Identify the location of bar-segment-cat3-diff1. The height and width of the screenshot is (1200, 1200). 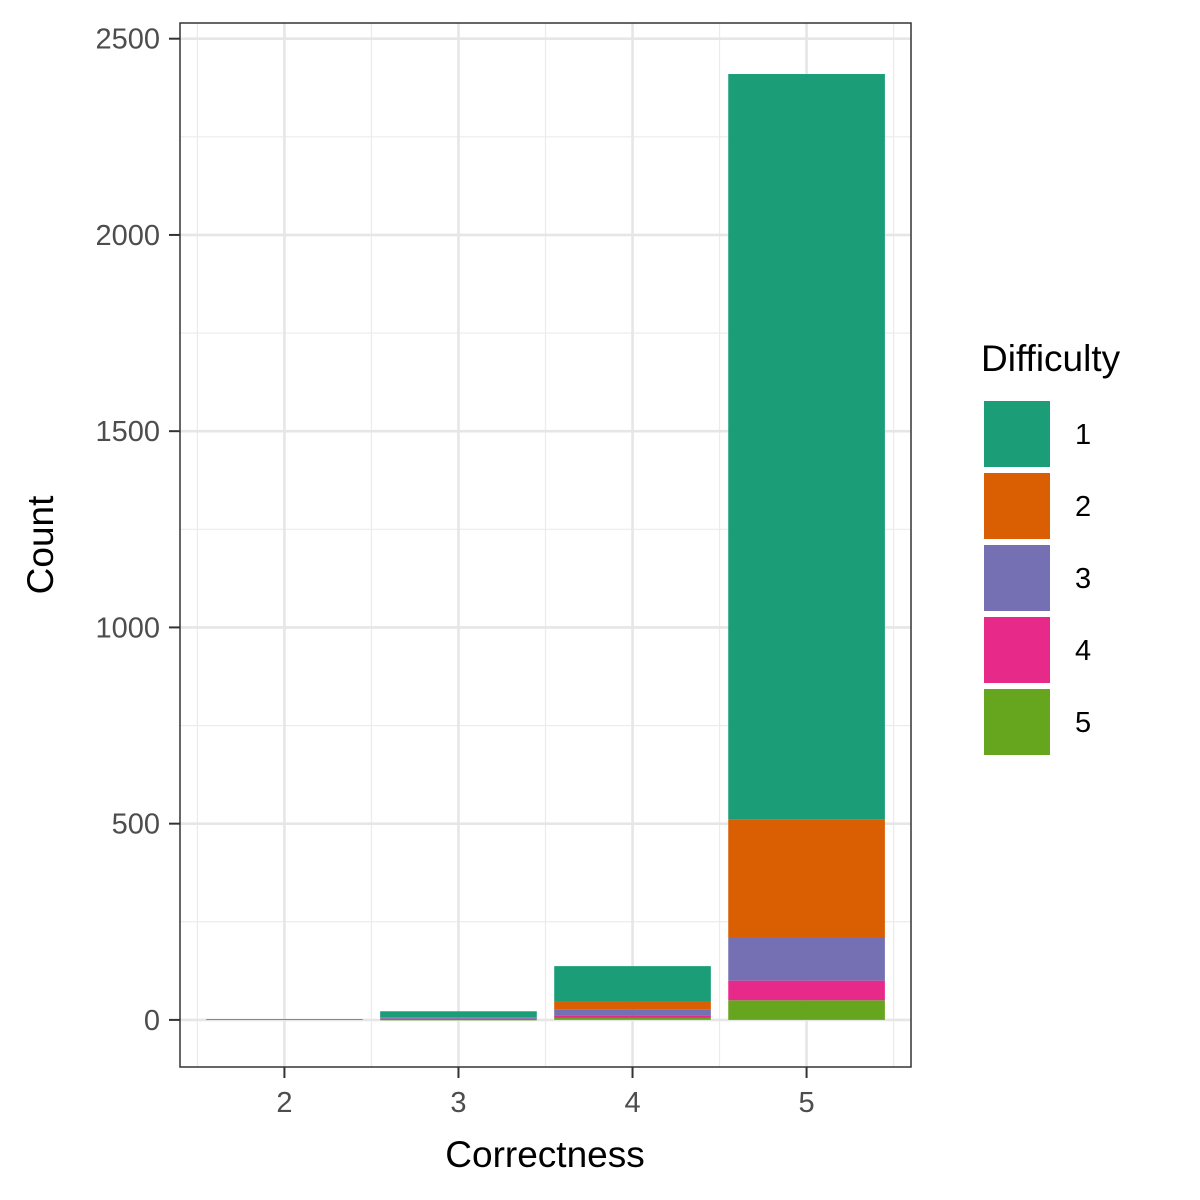
(458, 1014).